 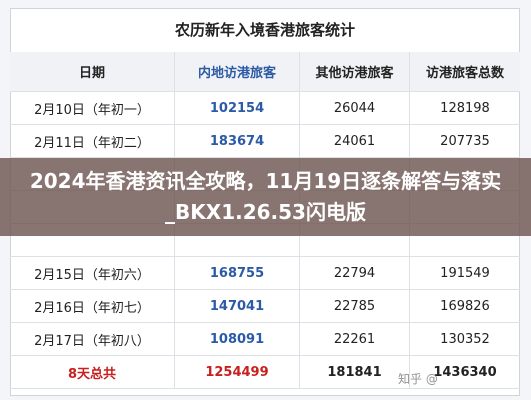 I want to click on table-row: 2月11日（年初二） 183674 24061 207735, so click(x=265, y=141).